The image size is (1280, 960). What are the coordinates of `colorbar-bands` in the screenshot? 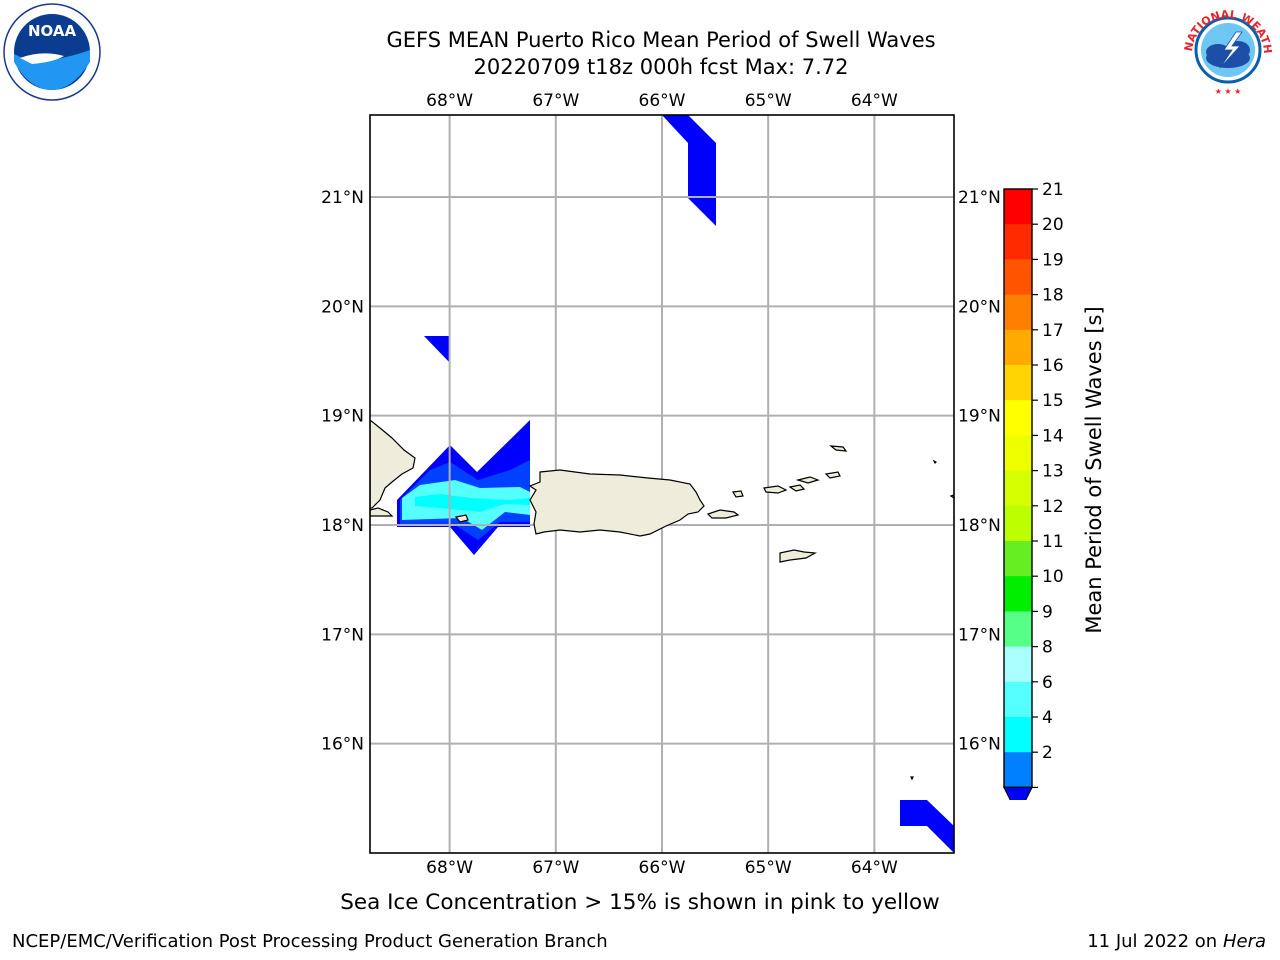 It's located at (1018, 494).